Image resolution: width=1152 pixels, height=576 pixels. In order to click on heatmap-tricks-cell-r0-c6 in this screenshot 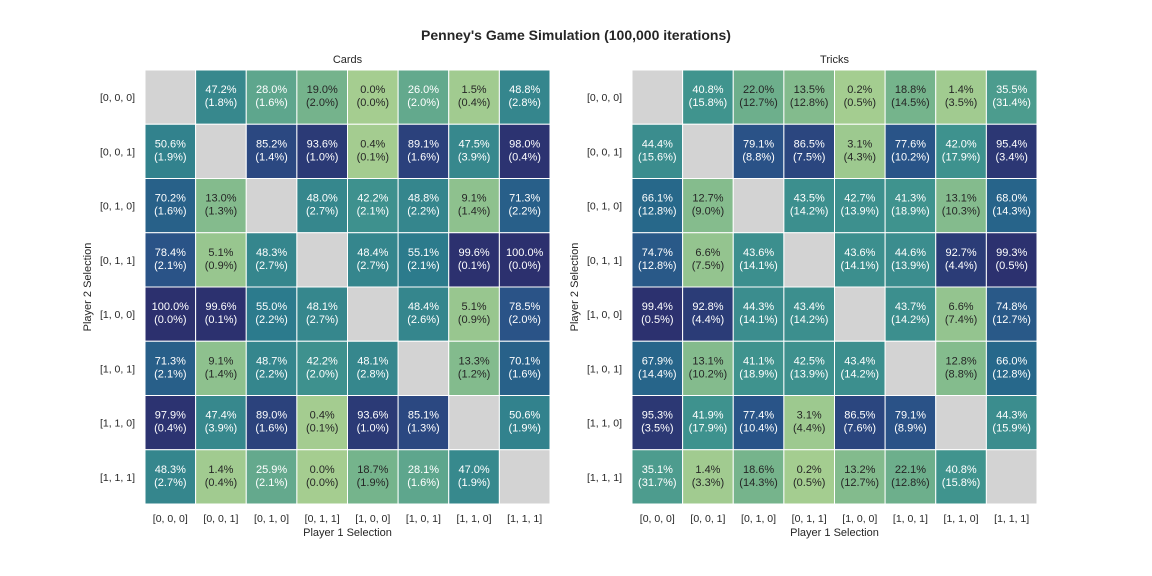, I will do `click(961, 97)`.